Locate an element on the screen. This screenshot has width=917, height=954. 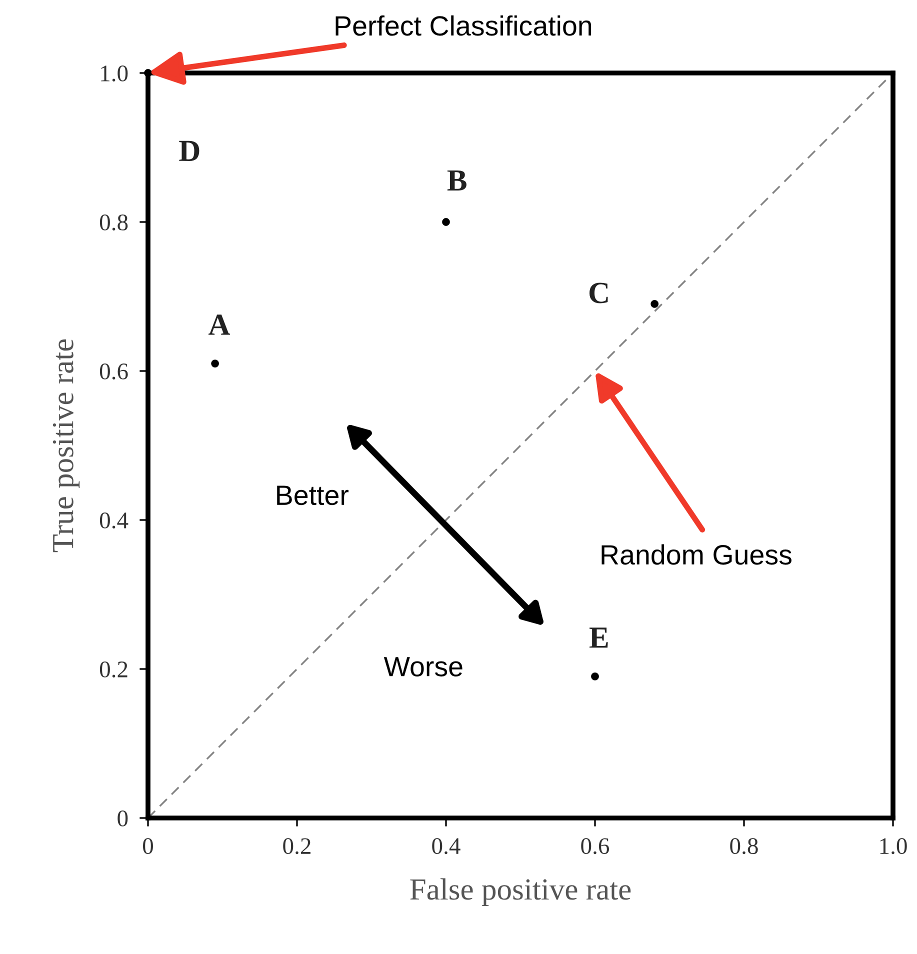
annotation: E is located at coordinates (598, 638).